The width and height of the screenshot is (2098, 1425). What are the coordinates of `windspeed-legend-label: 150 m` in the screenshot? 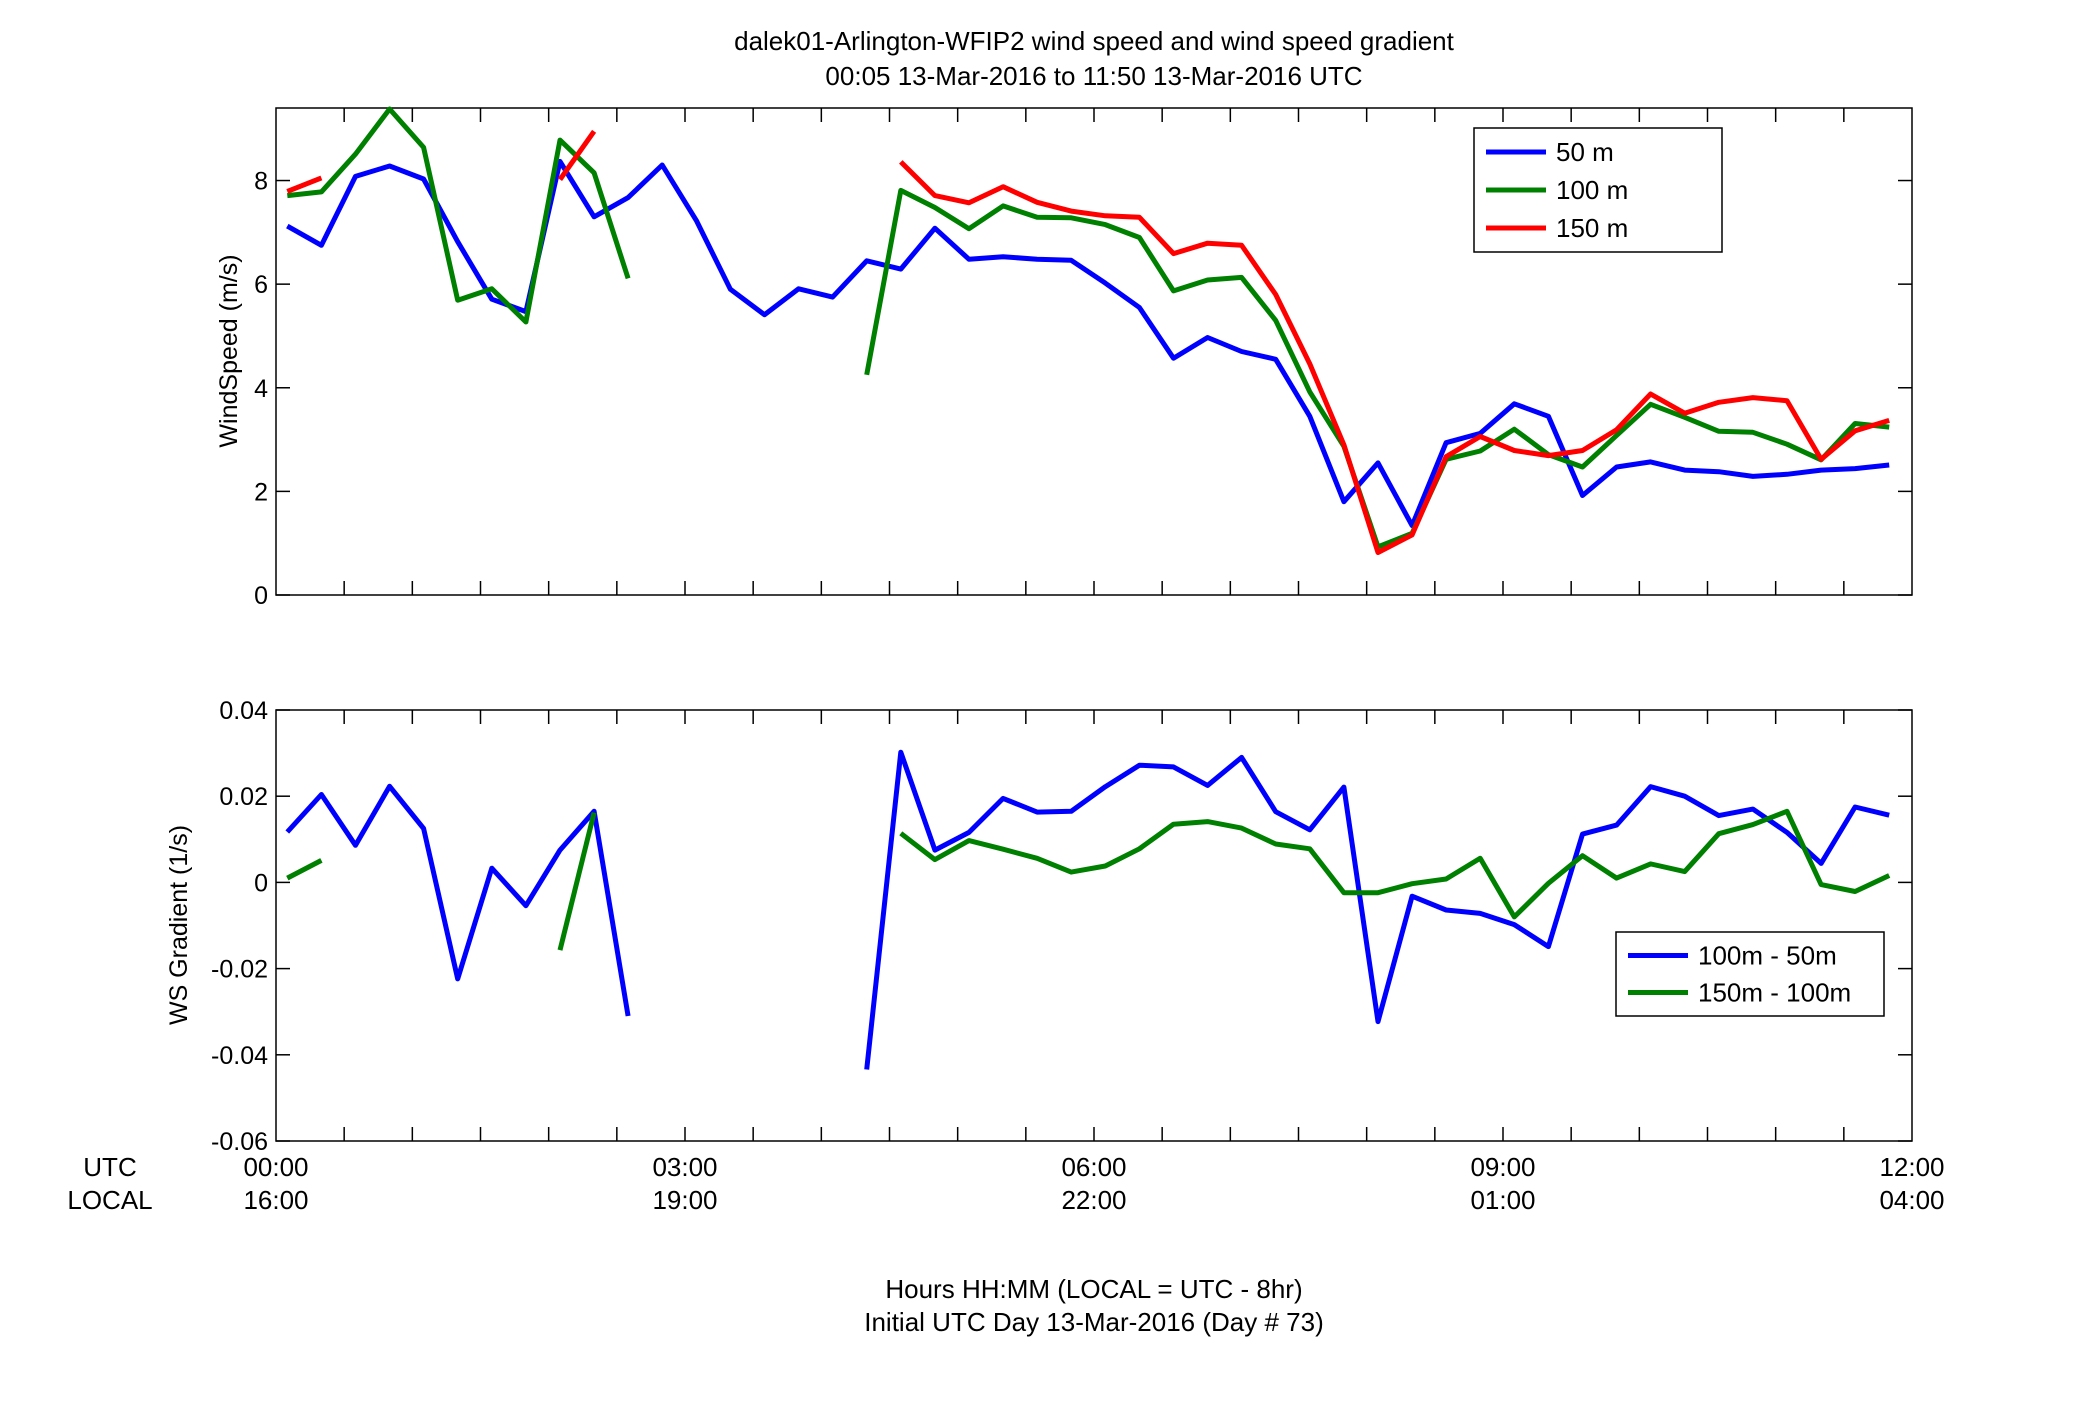 It's located at (1592, 228).